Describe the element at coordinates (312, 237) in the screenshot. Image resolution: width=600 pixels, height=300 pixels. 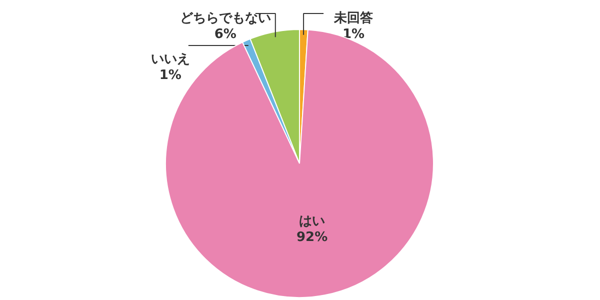
I see `data-label: 92%` at that location.